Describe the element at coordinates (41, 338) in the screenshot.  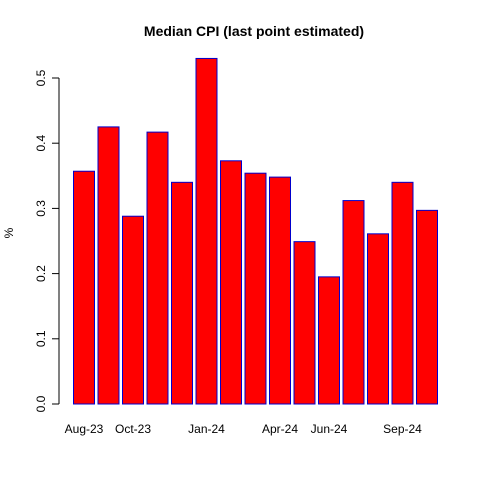
I see `y-tick-label: 0.1` at that location.